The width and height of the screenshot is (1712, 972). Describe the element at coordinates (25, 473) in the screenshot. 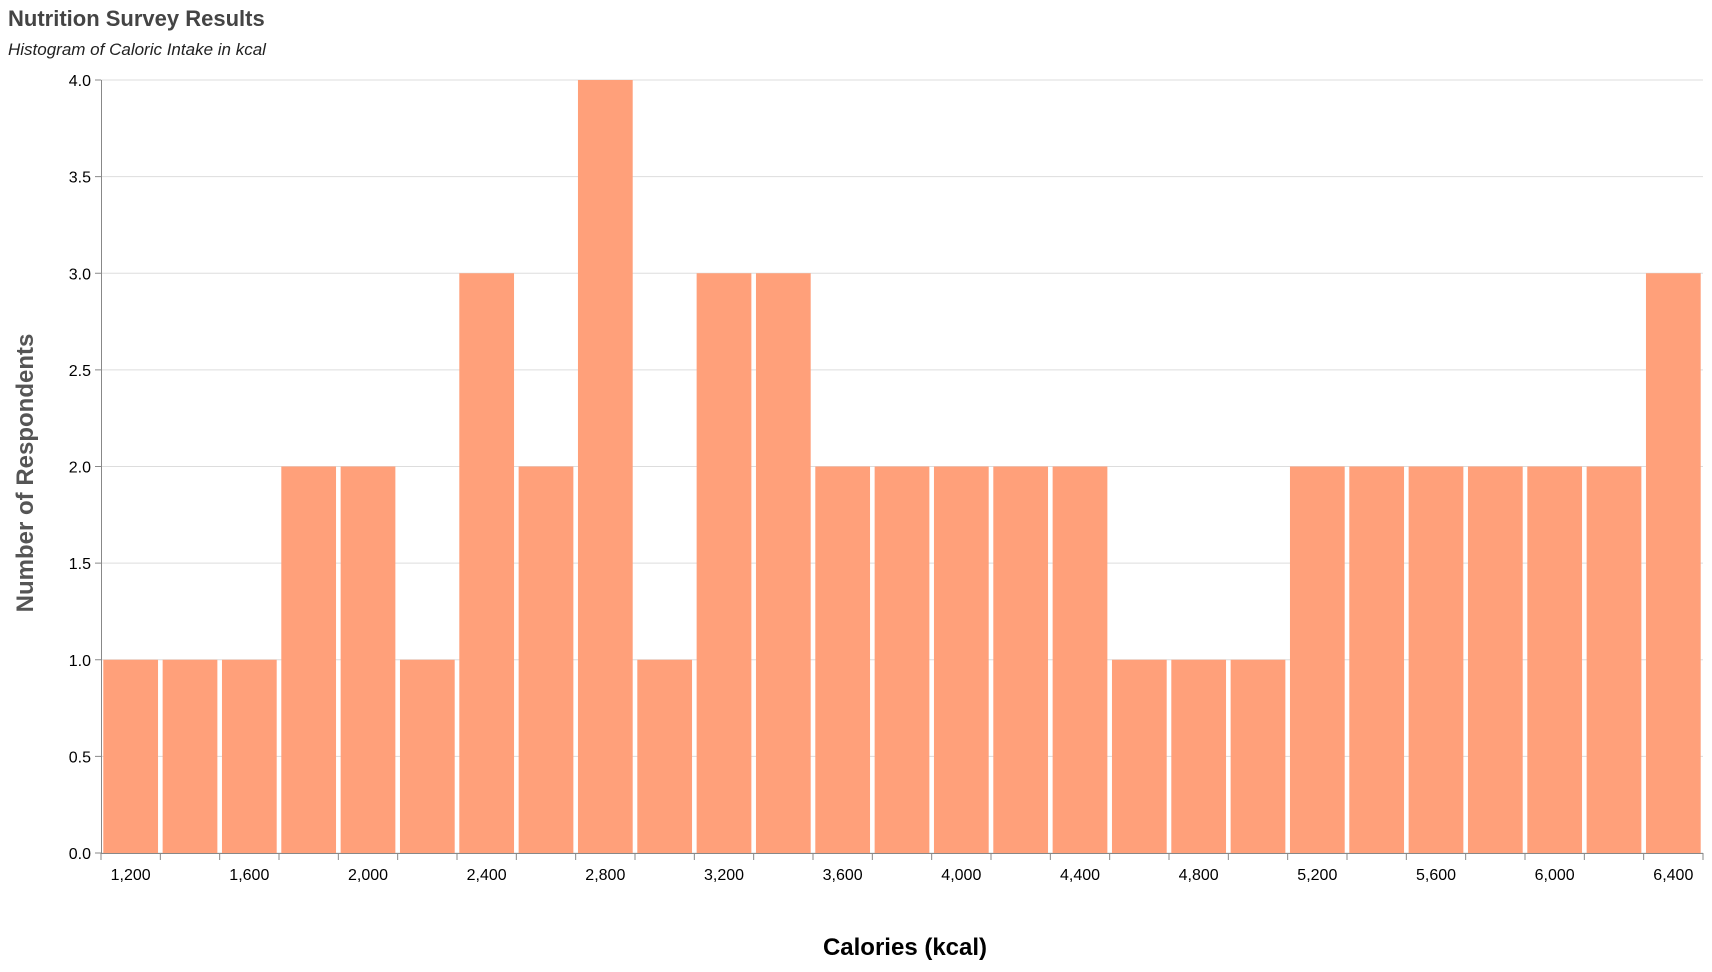

I see `y-axis-title: Number of Respondents` at that location.